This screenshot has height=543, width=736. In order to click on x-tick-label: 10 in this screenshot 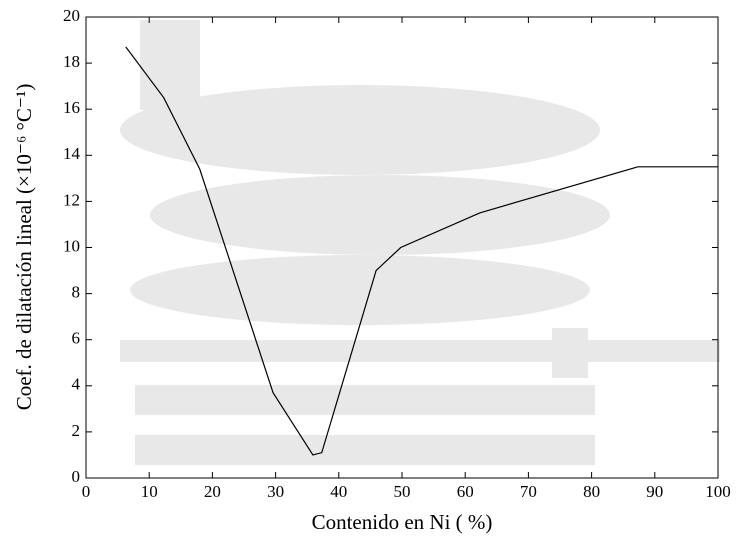, I will do `click(149, 491)`.